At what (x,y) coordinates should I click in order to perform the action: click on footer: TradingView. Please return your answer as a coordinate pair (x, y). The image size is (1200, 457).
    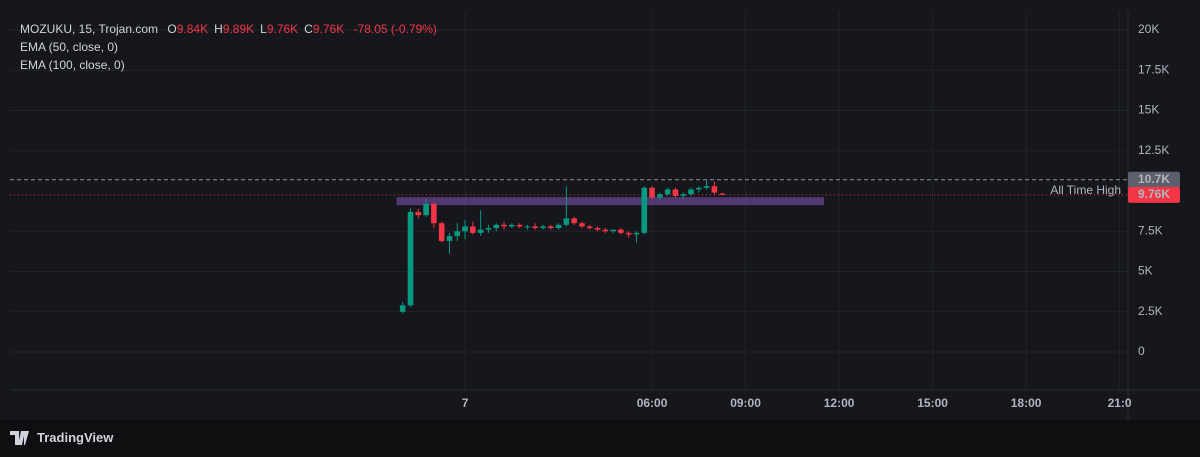
    Looking at the image, I should click on (61, 437).